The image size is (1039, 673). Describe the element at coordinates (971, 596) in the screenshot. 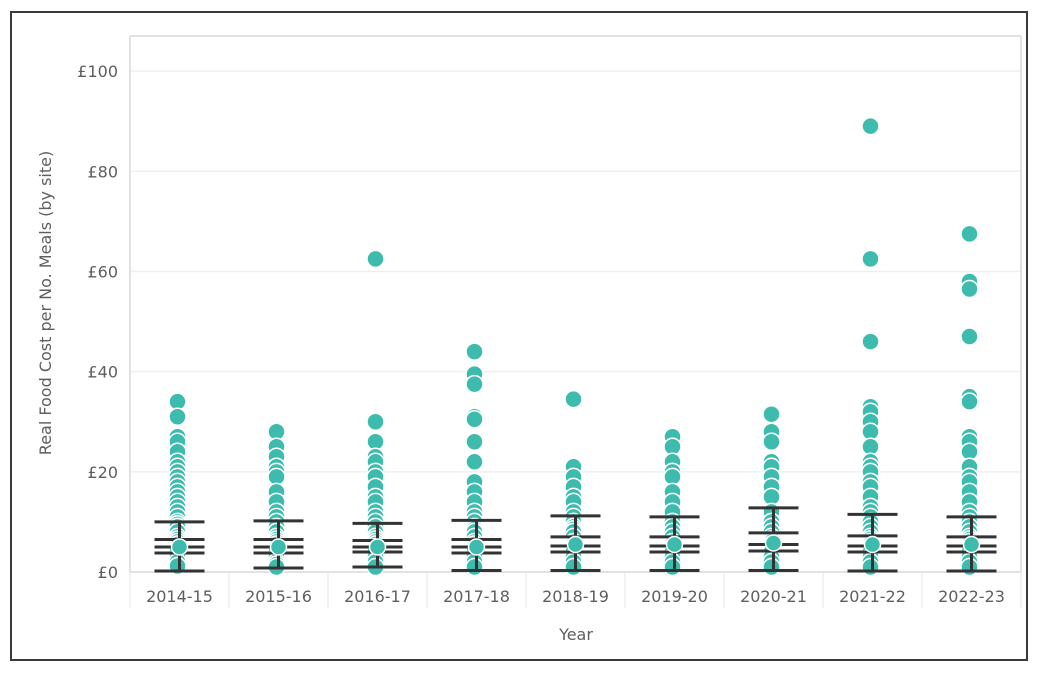

I see `x-tick-label: 2022-23` at that location.